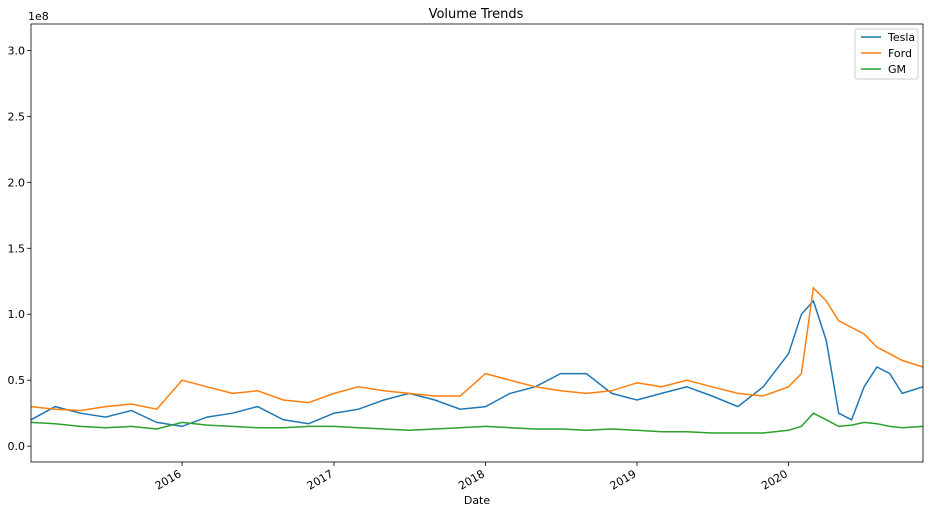  Describe the element at coordinates (17, 380) in the screenshot. I see `y-tick-label: 0.5` at that location.